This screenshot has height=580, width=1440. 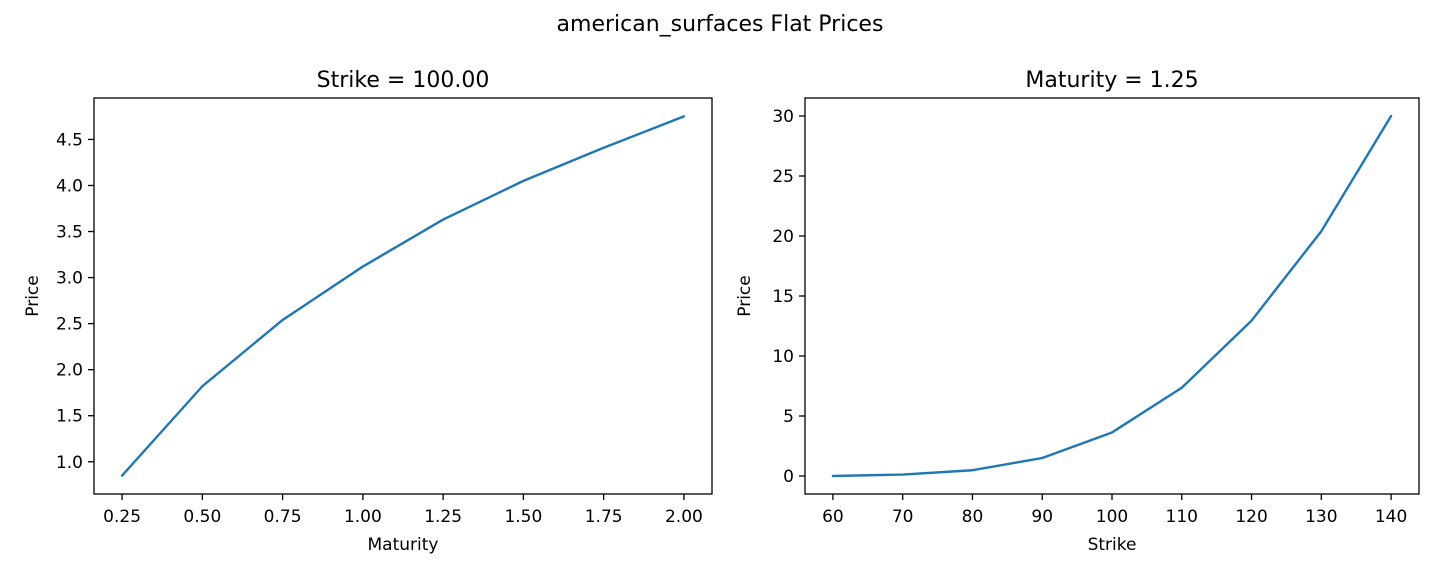 What do you see at coordinates (684, 517) in the screenshot?
I see `x-tick-label: 2.00` at bounding box center [684, 517].